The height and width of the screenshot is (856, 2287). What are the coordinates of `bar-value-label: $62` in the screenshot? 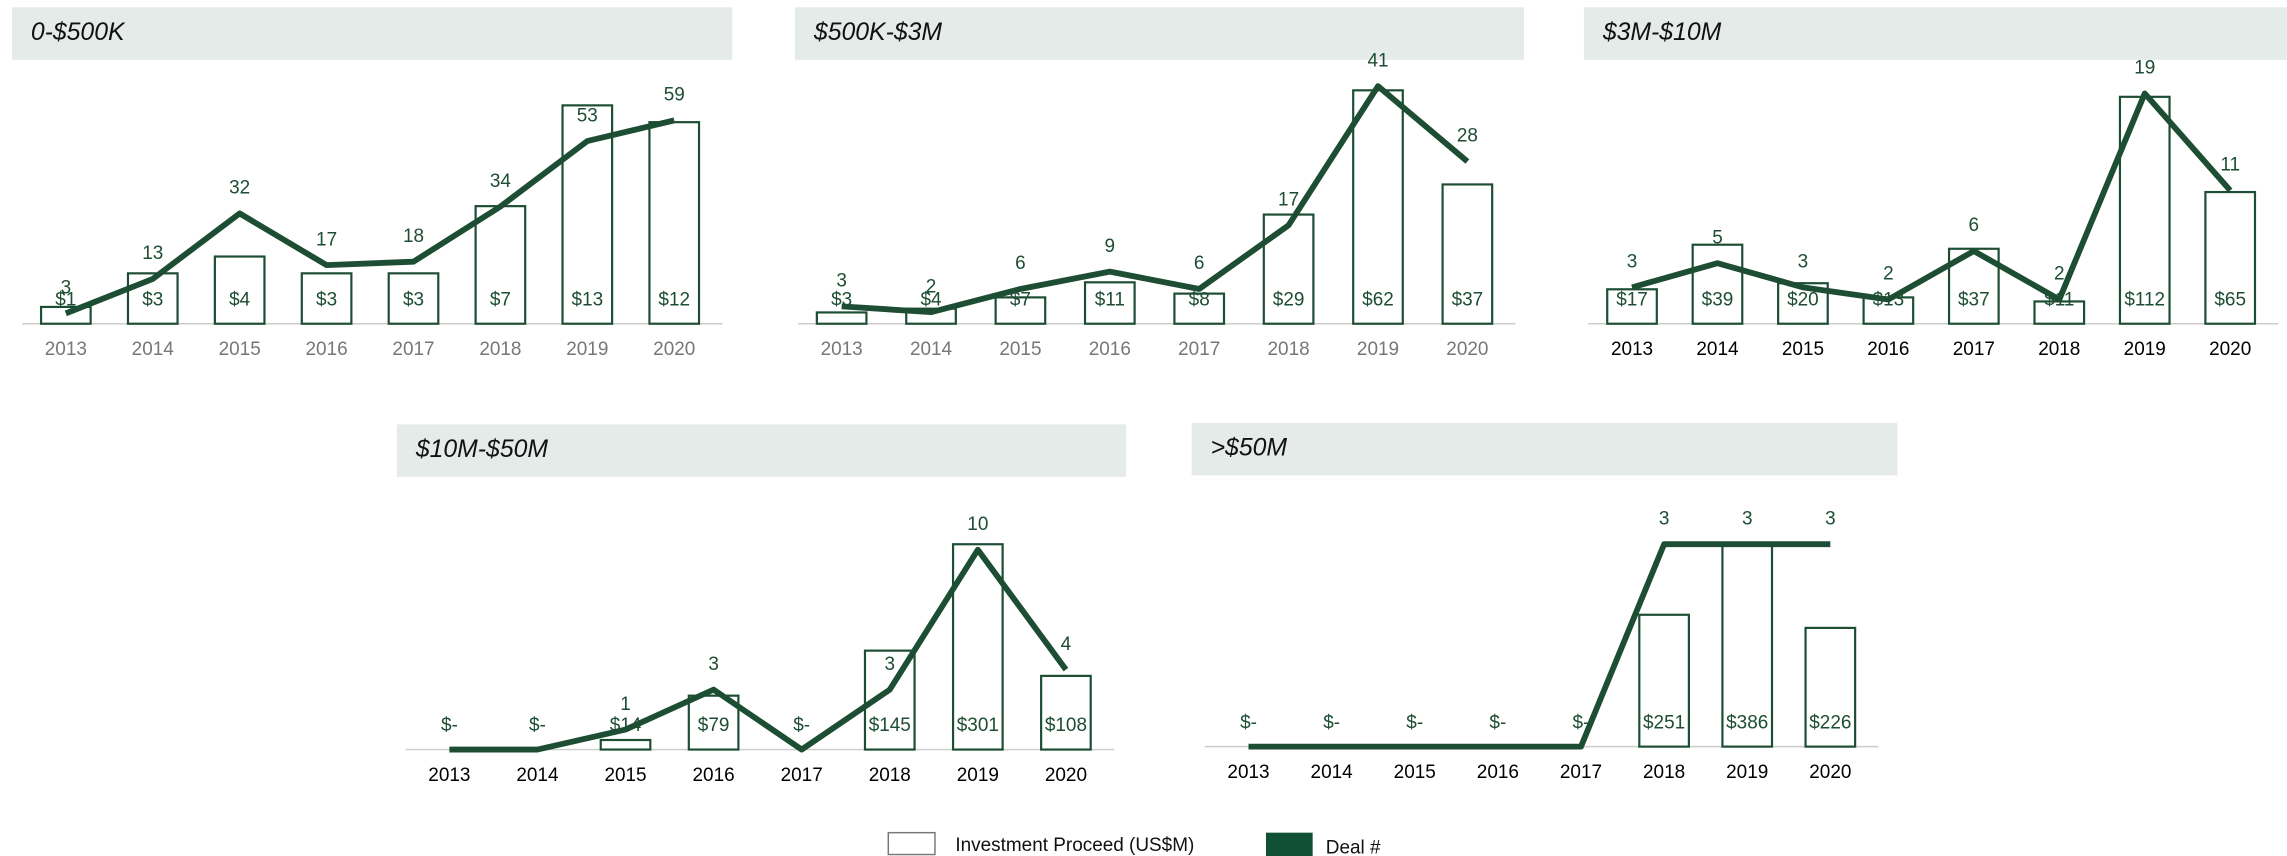 It's located at (1378, 299).